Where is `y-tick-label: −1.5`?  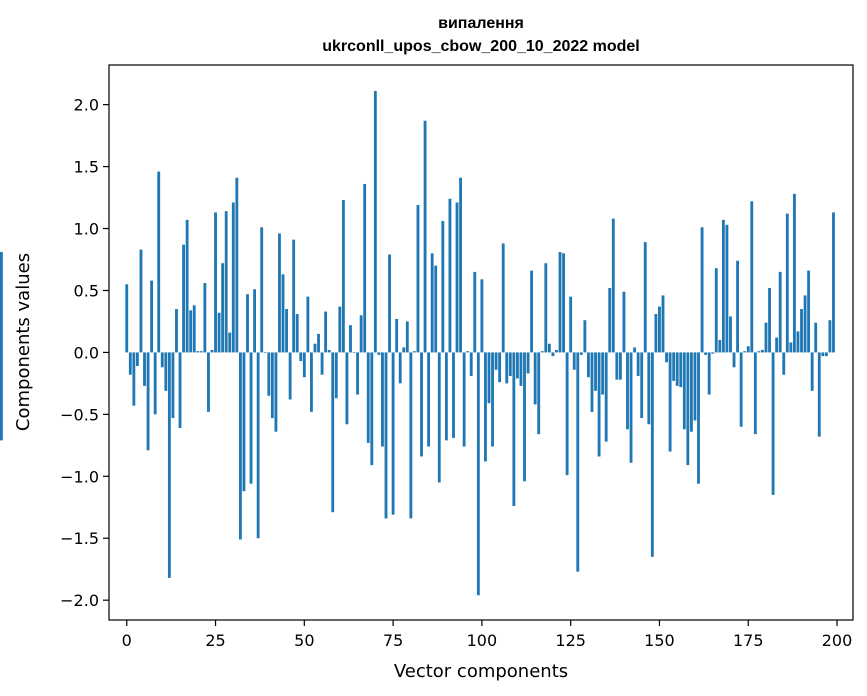 y-tick-label: −1.5 is located at coordinates (79, 538).